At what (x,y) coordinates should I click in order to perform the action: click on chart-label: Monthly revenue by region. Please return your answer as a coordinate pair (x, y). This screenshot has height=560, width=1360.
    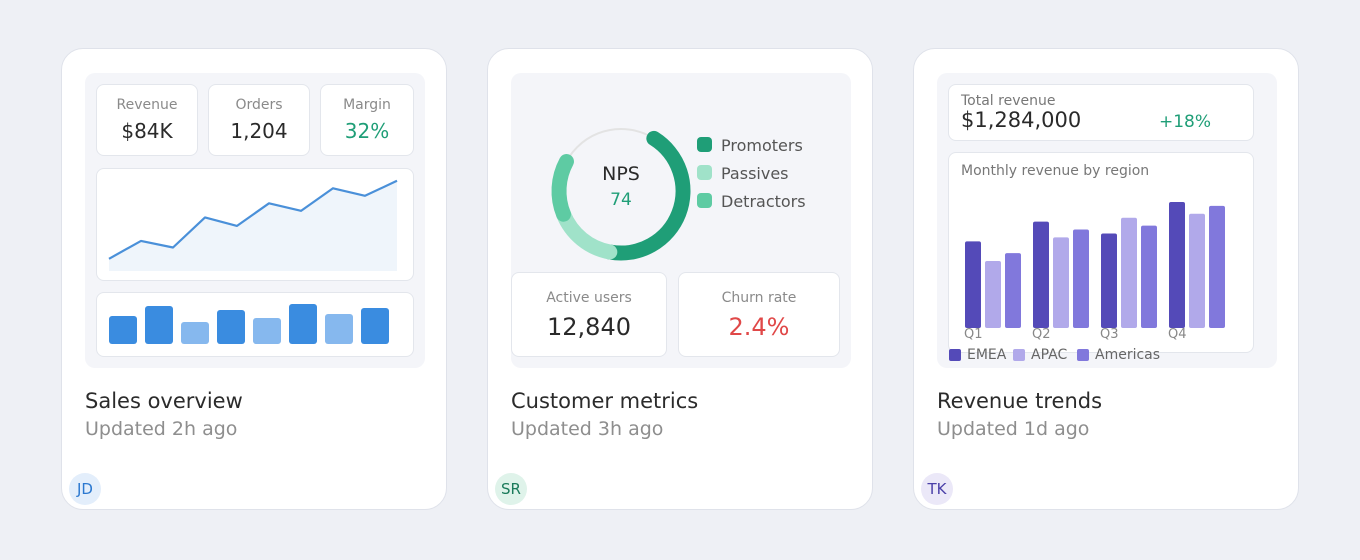
    Looking at the image, I should click on (1055, 171).